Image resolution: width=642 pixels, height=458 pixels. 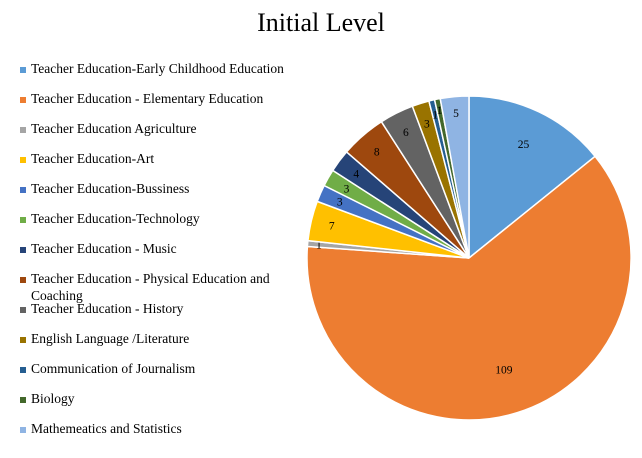 I want to click on legend-label: Teacher Education-Art, so click(x=93, y=158).